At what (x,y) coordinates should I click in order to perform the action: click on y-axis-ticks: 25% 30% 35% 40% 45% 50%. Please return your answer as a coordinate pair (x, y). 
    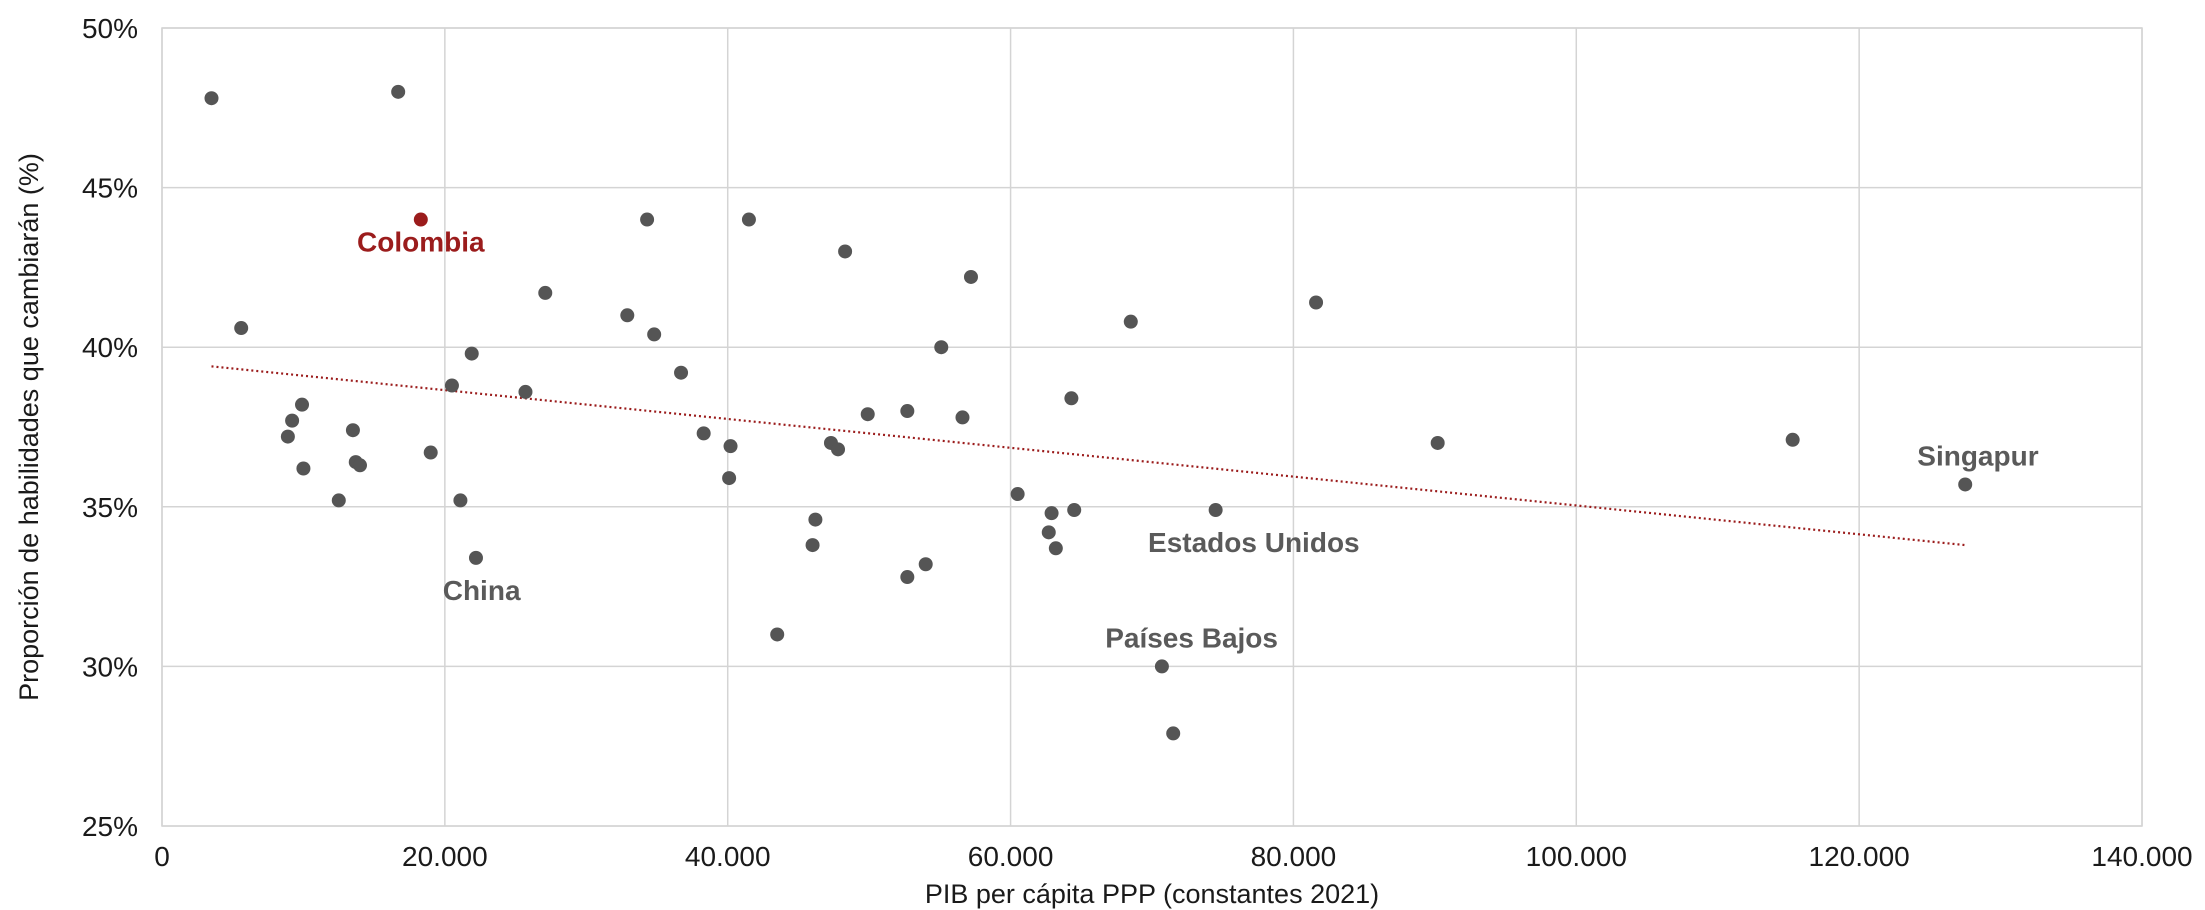
    Looking at the image, I should click on (110, 427).